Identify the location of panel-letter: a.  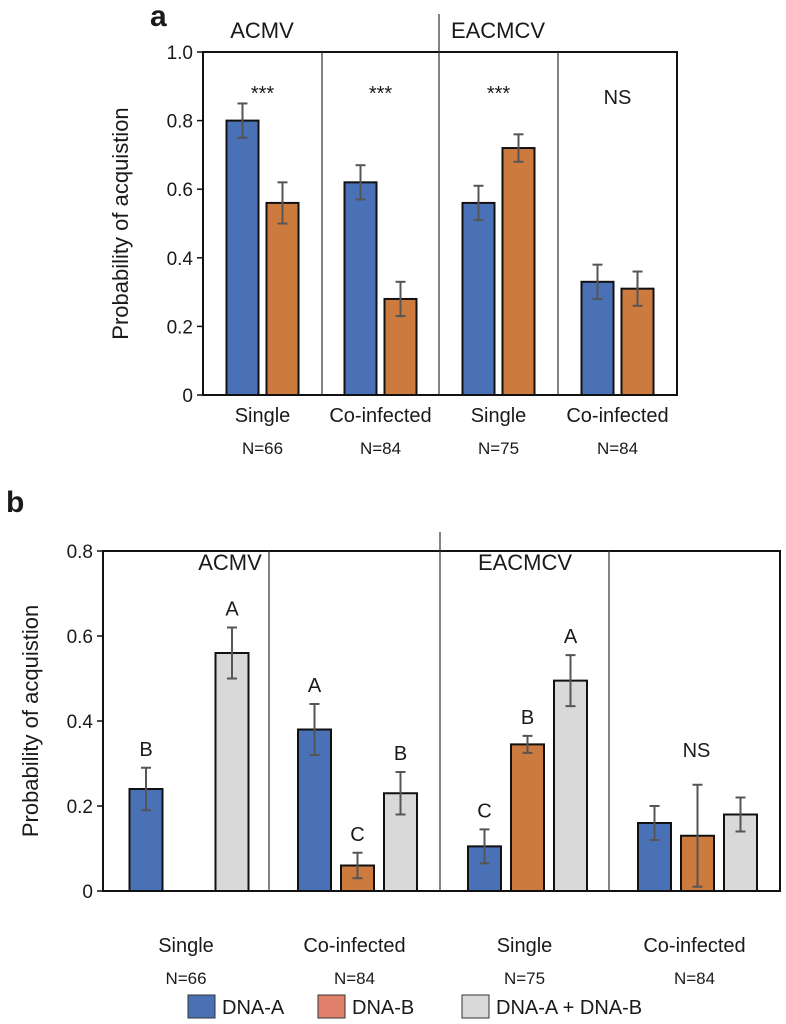
(158, 16).